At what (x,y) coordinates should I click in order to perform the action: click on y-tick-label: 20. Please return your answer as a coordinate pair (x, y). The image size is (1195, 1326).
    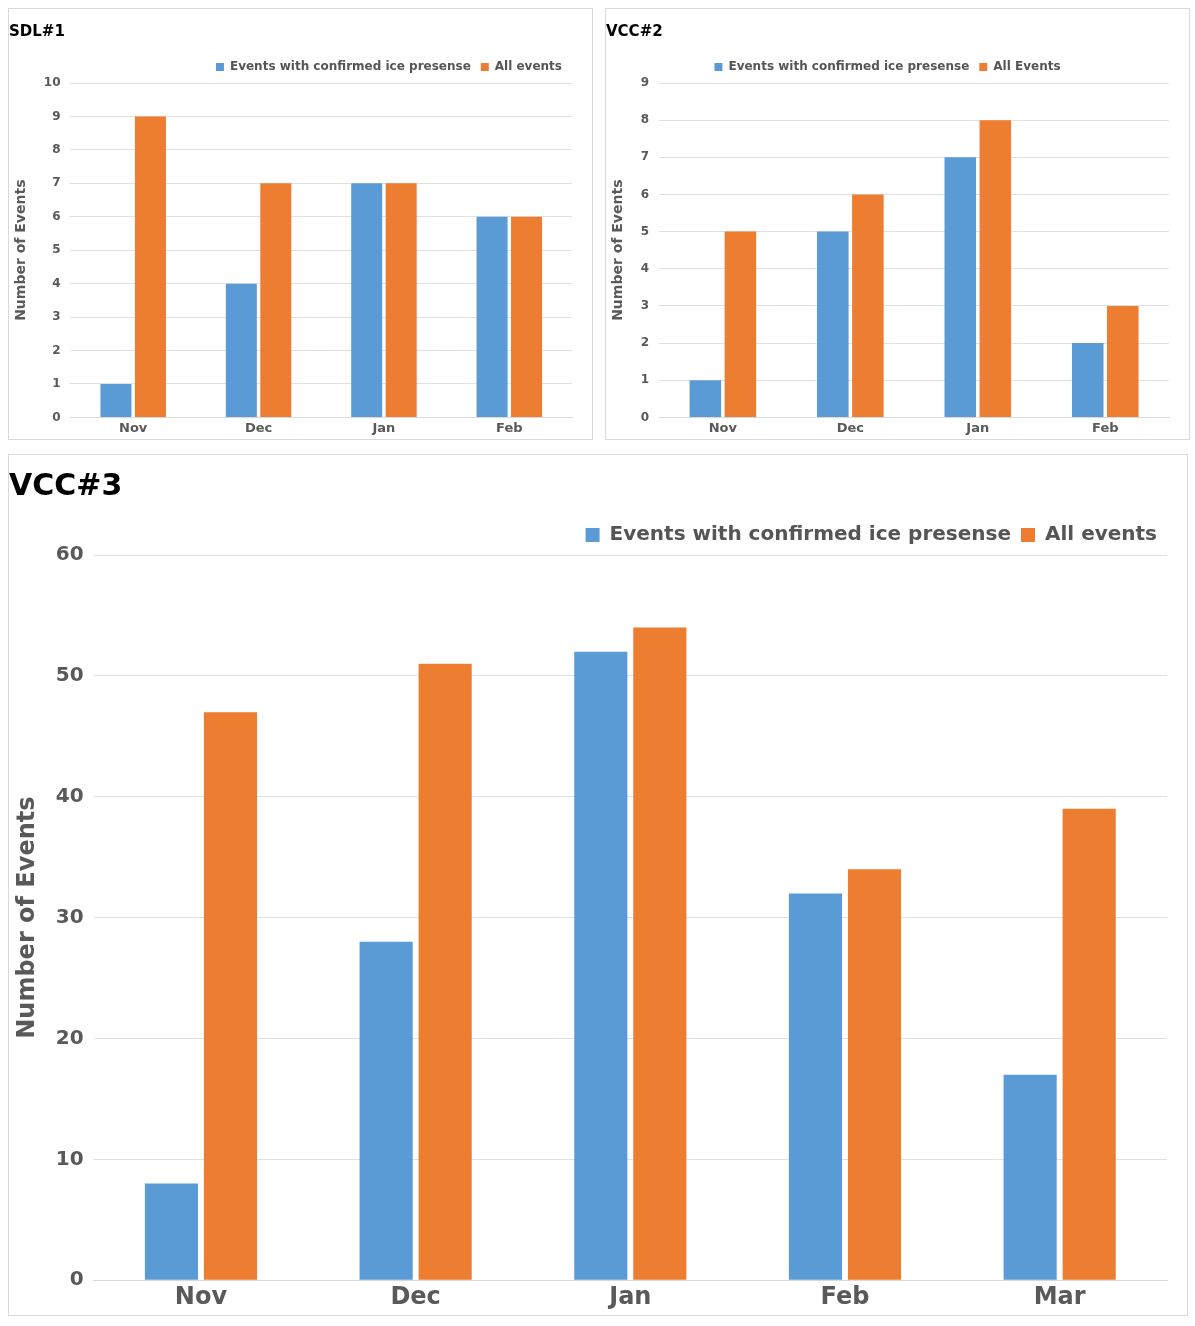
    Looking at the image, I should click on (69, 1036).